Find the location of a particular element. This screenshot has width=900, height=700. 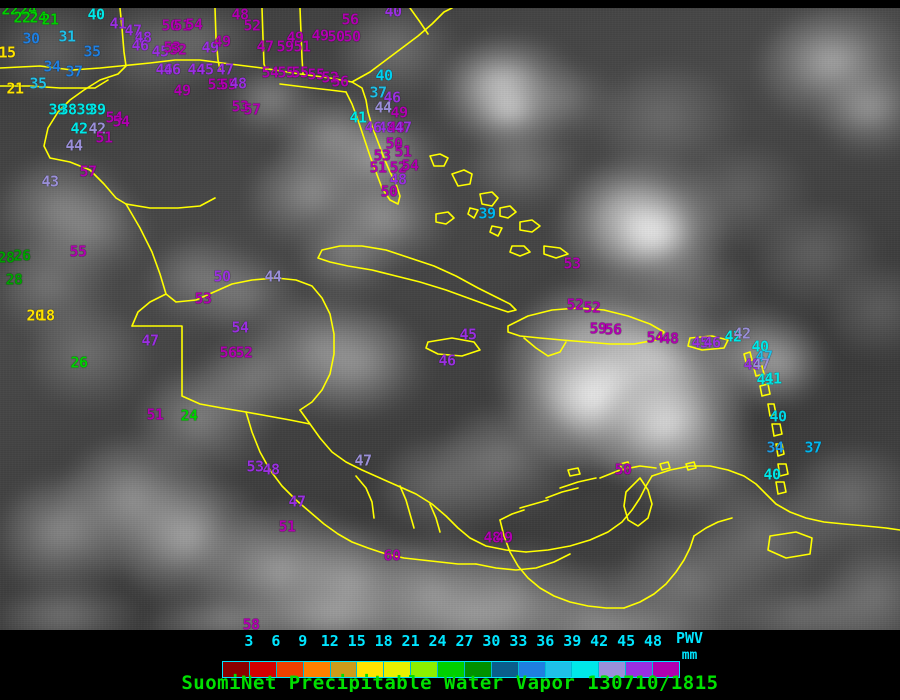

colorbar-tick-18: 18 is located at coordinates (383, 641).